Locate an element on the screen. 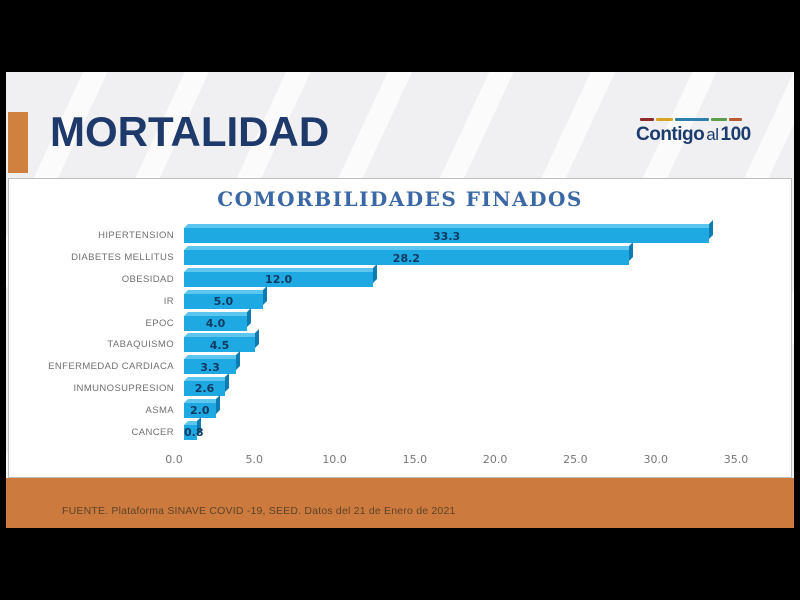  chart-row: DIABETES MELLITUS 28.2 is located at coordinates (378, 258).